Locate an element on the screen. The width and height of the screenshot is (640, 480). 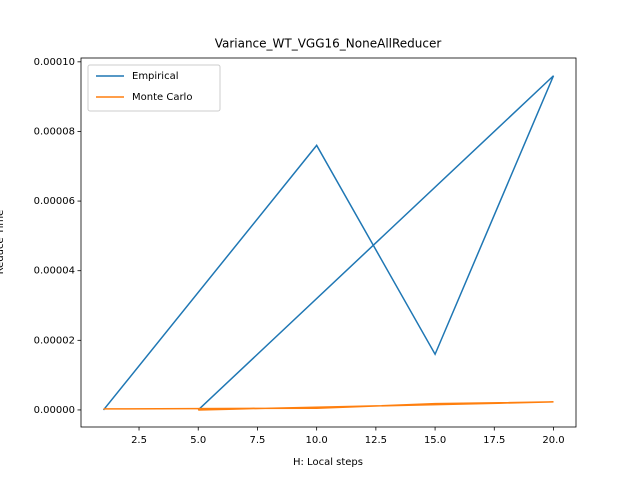
x-tick-label: 15.0 is located at coordinates (435, 440).